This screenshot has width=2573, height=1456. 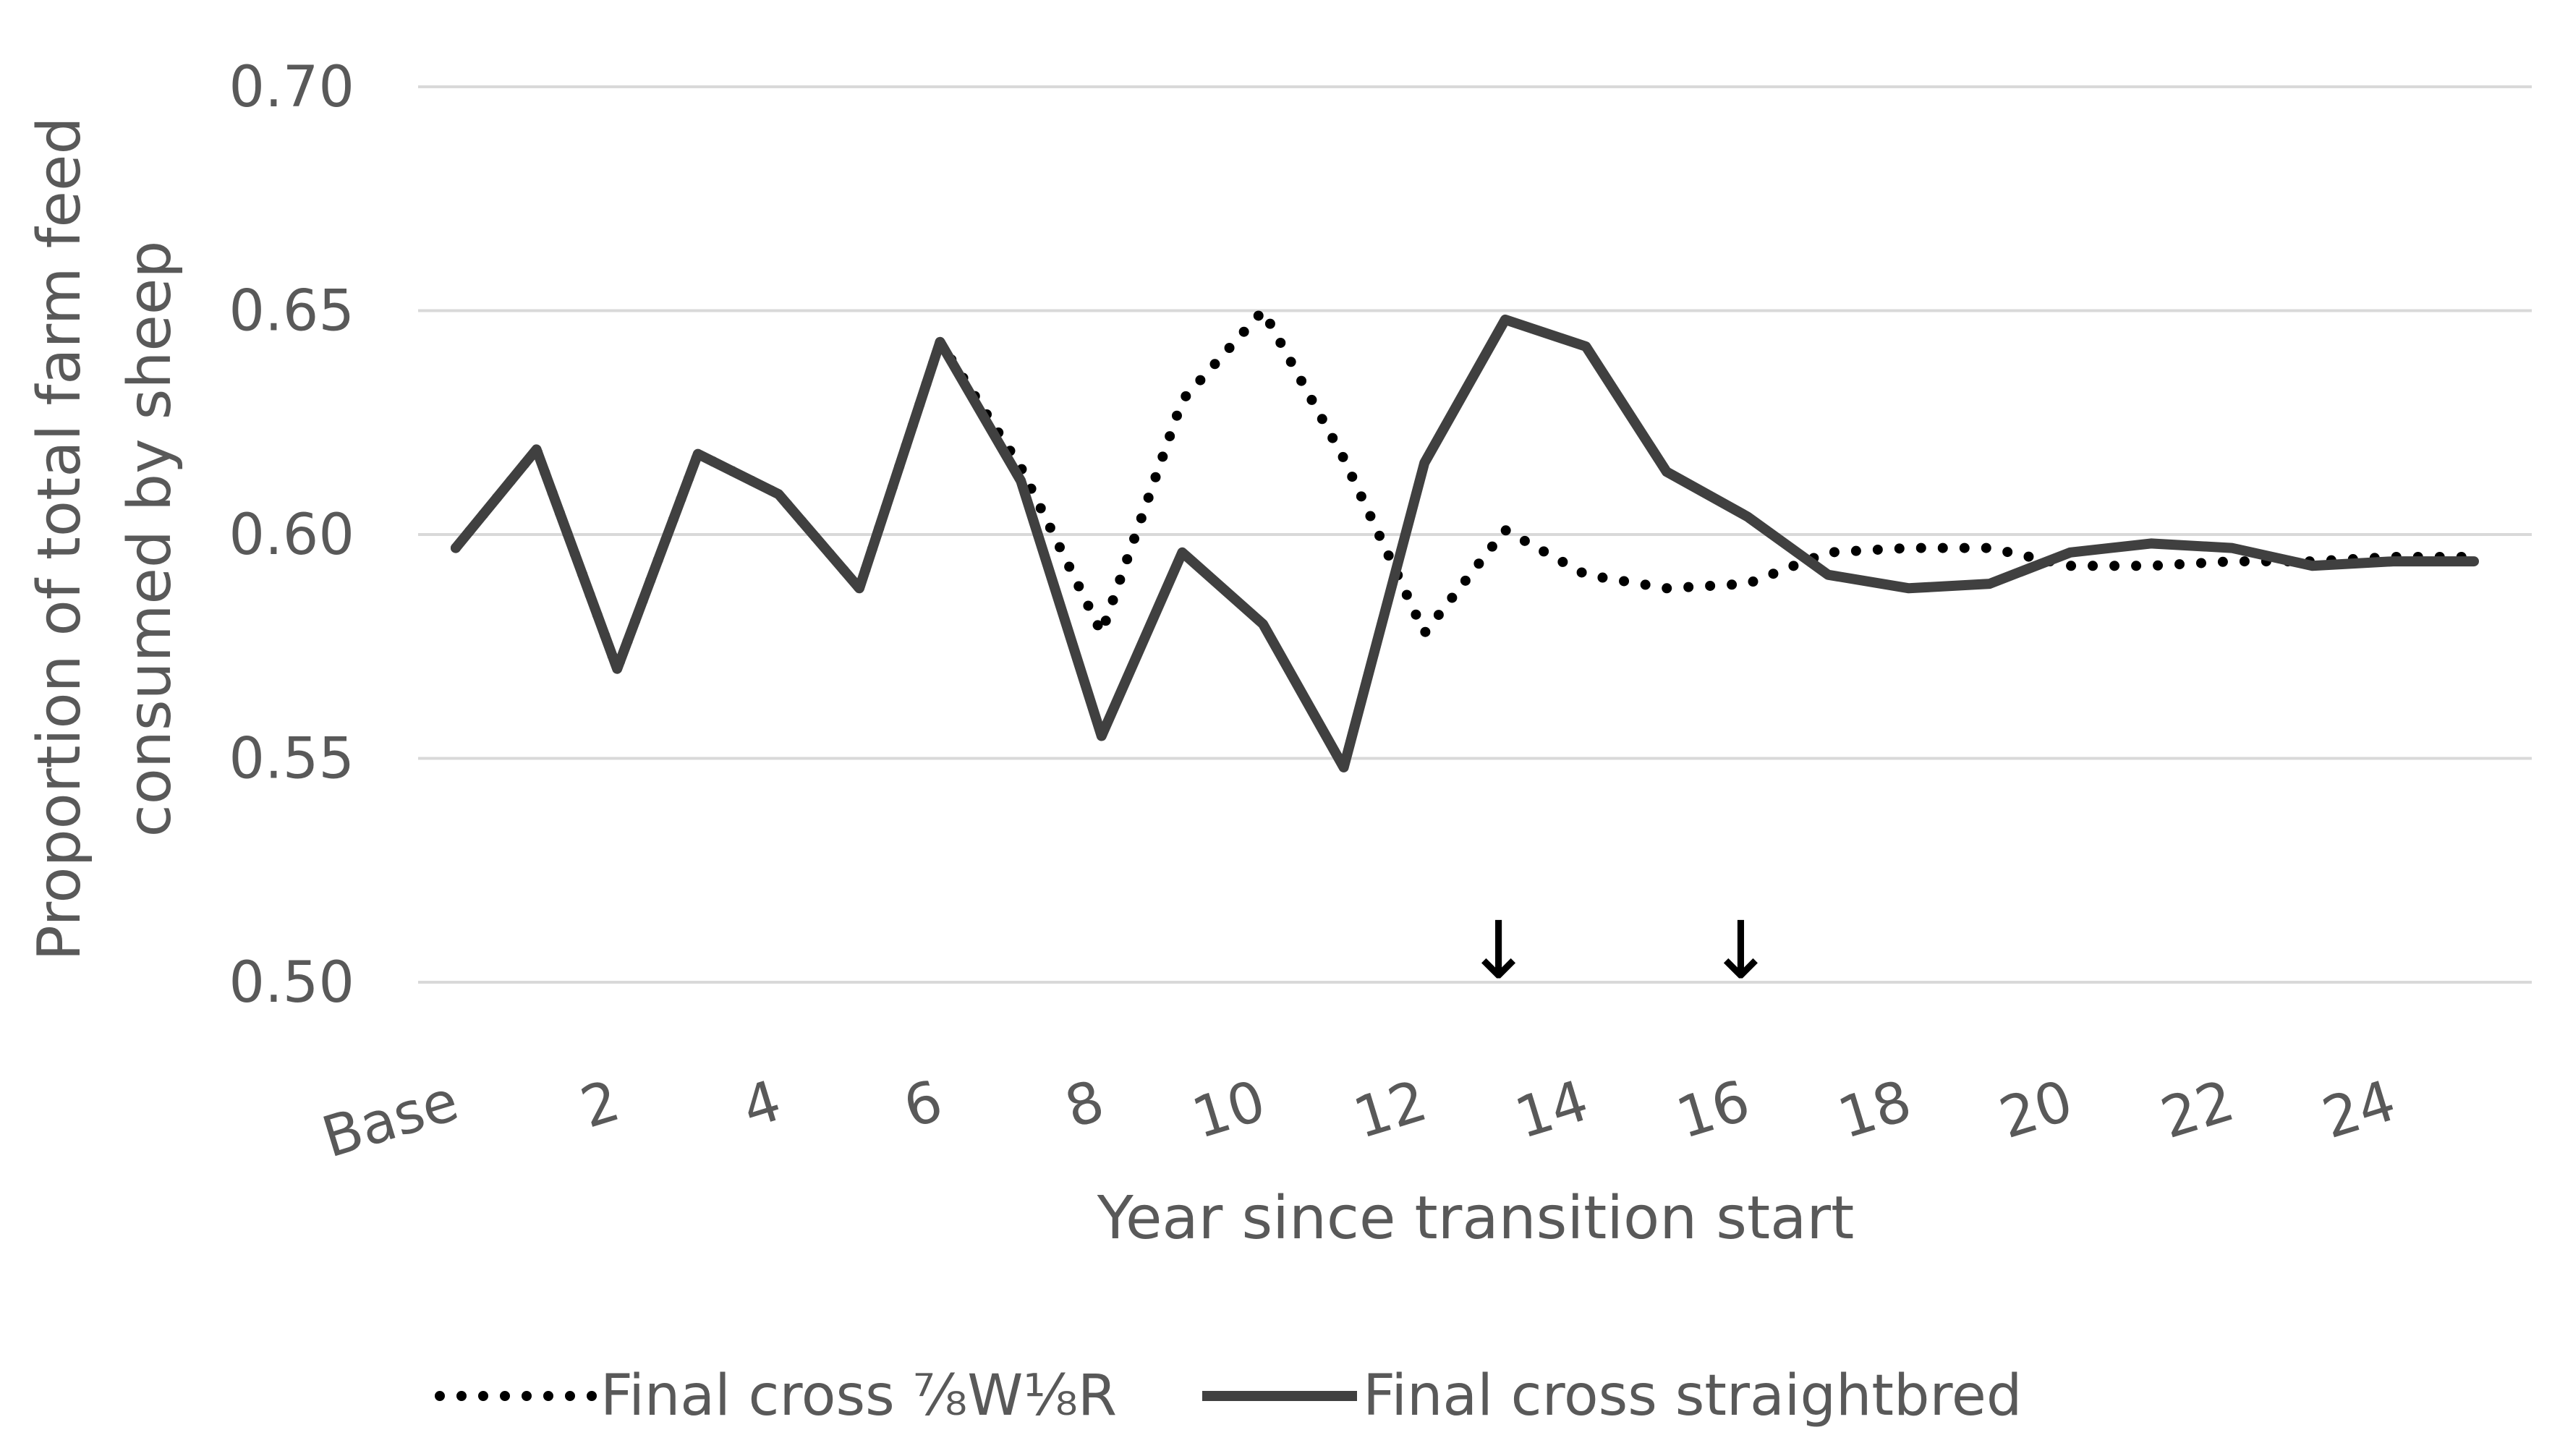 What do you see at coordinates (391, 1119) in the screenshot?
I see `x-tick-label: Base` at bounding box center [391, 1119].